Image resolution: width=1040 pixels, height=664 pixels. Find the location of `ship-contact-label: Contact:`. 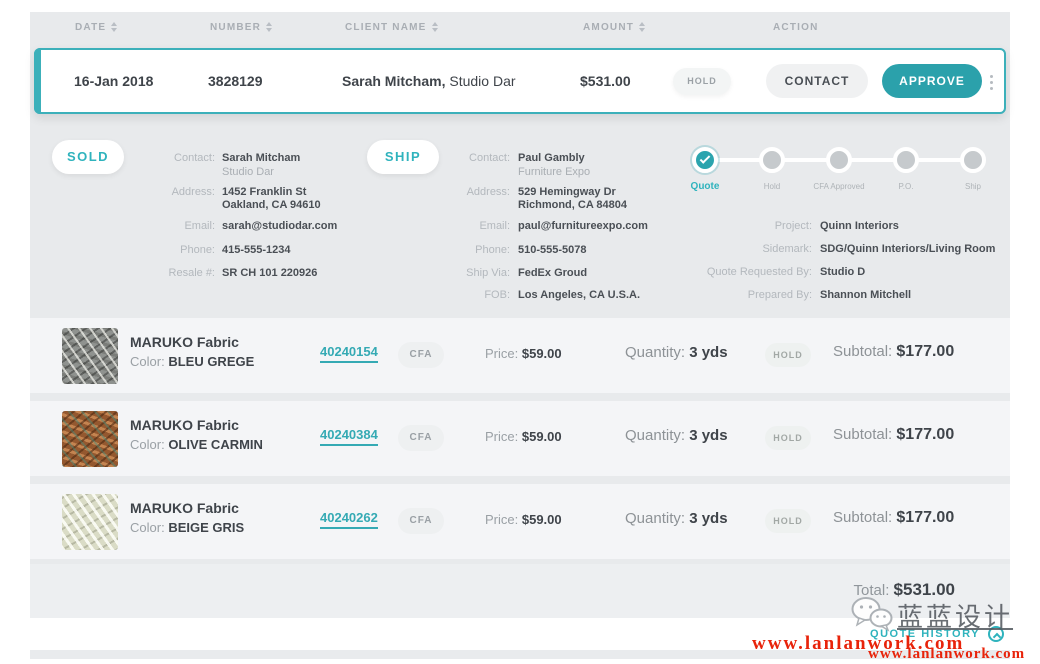

ship-contact-label: Contact: is located at coordinates (489, 158).